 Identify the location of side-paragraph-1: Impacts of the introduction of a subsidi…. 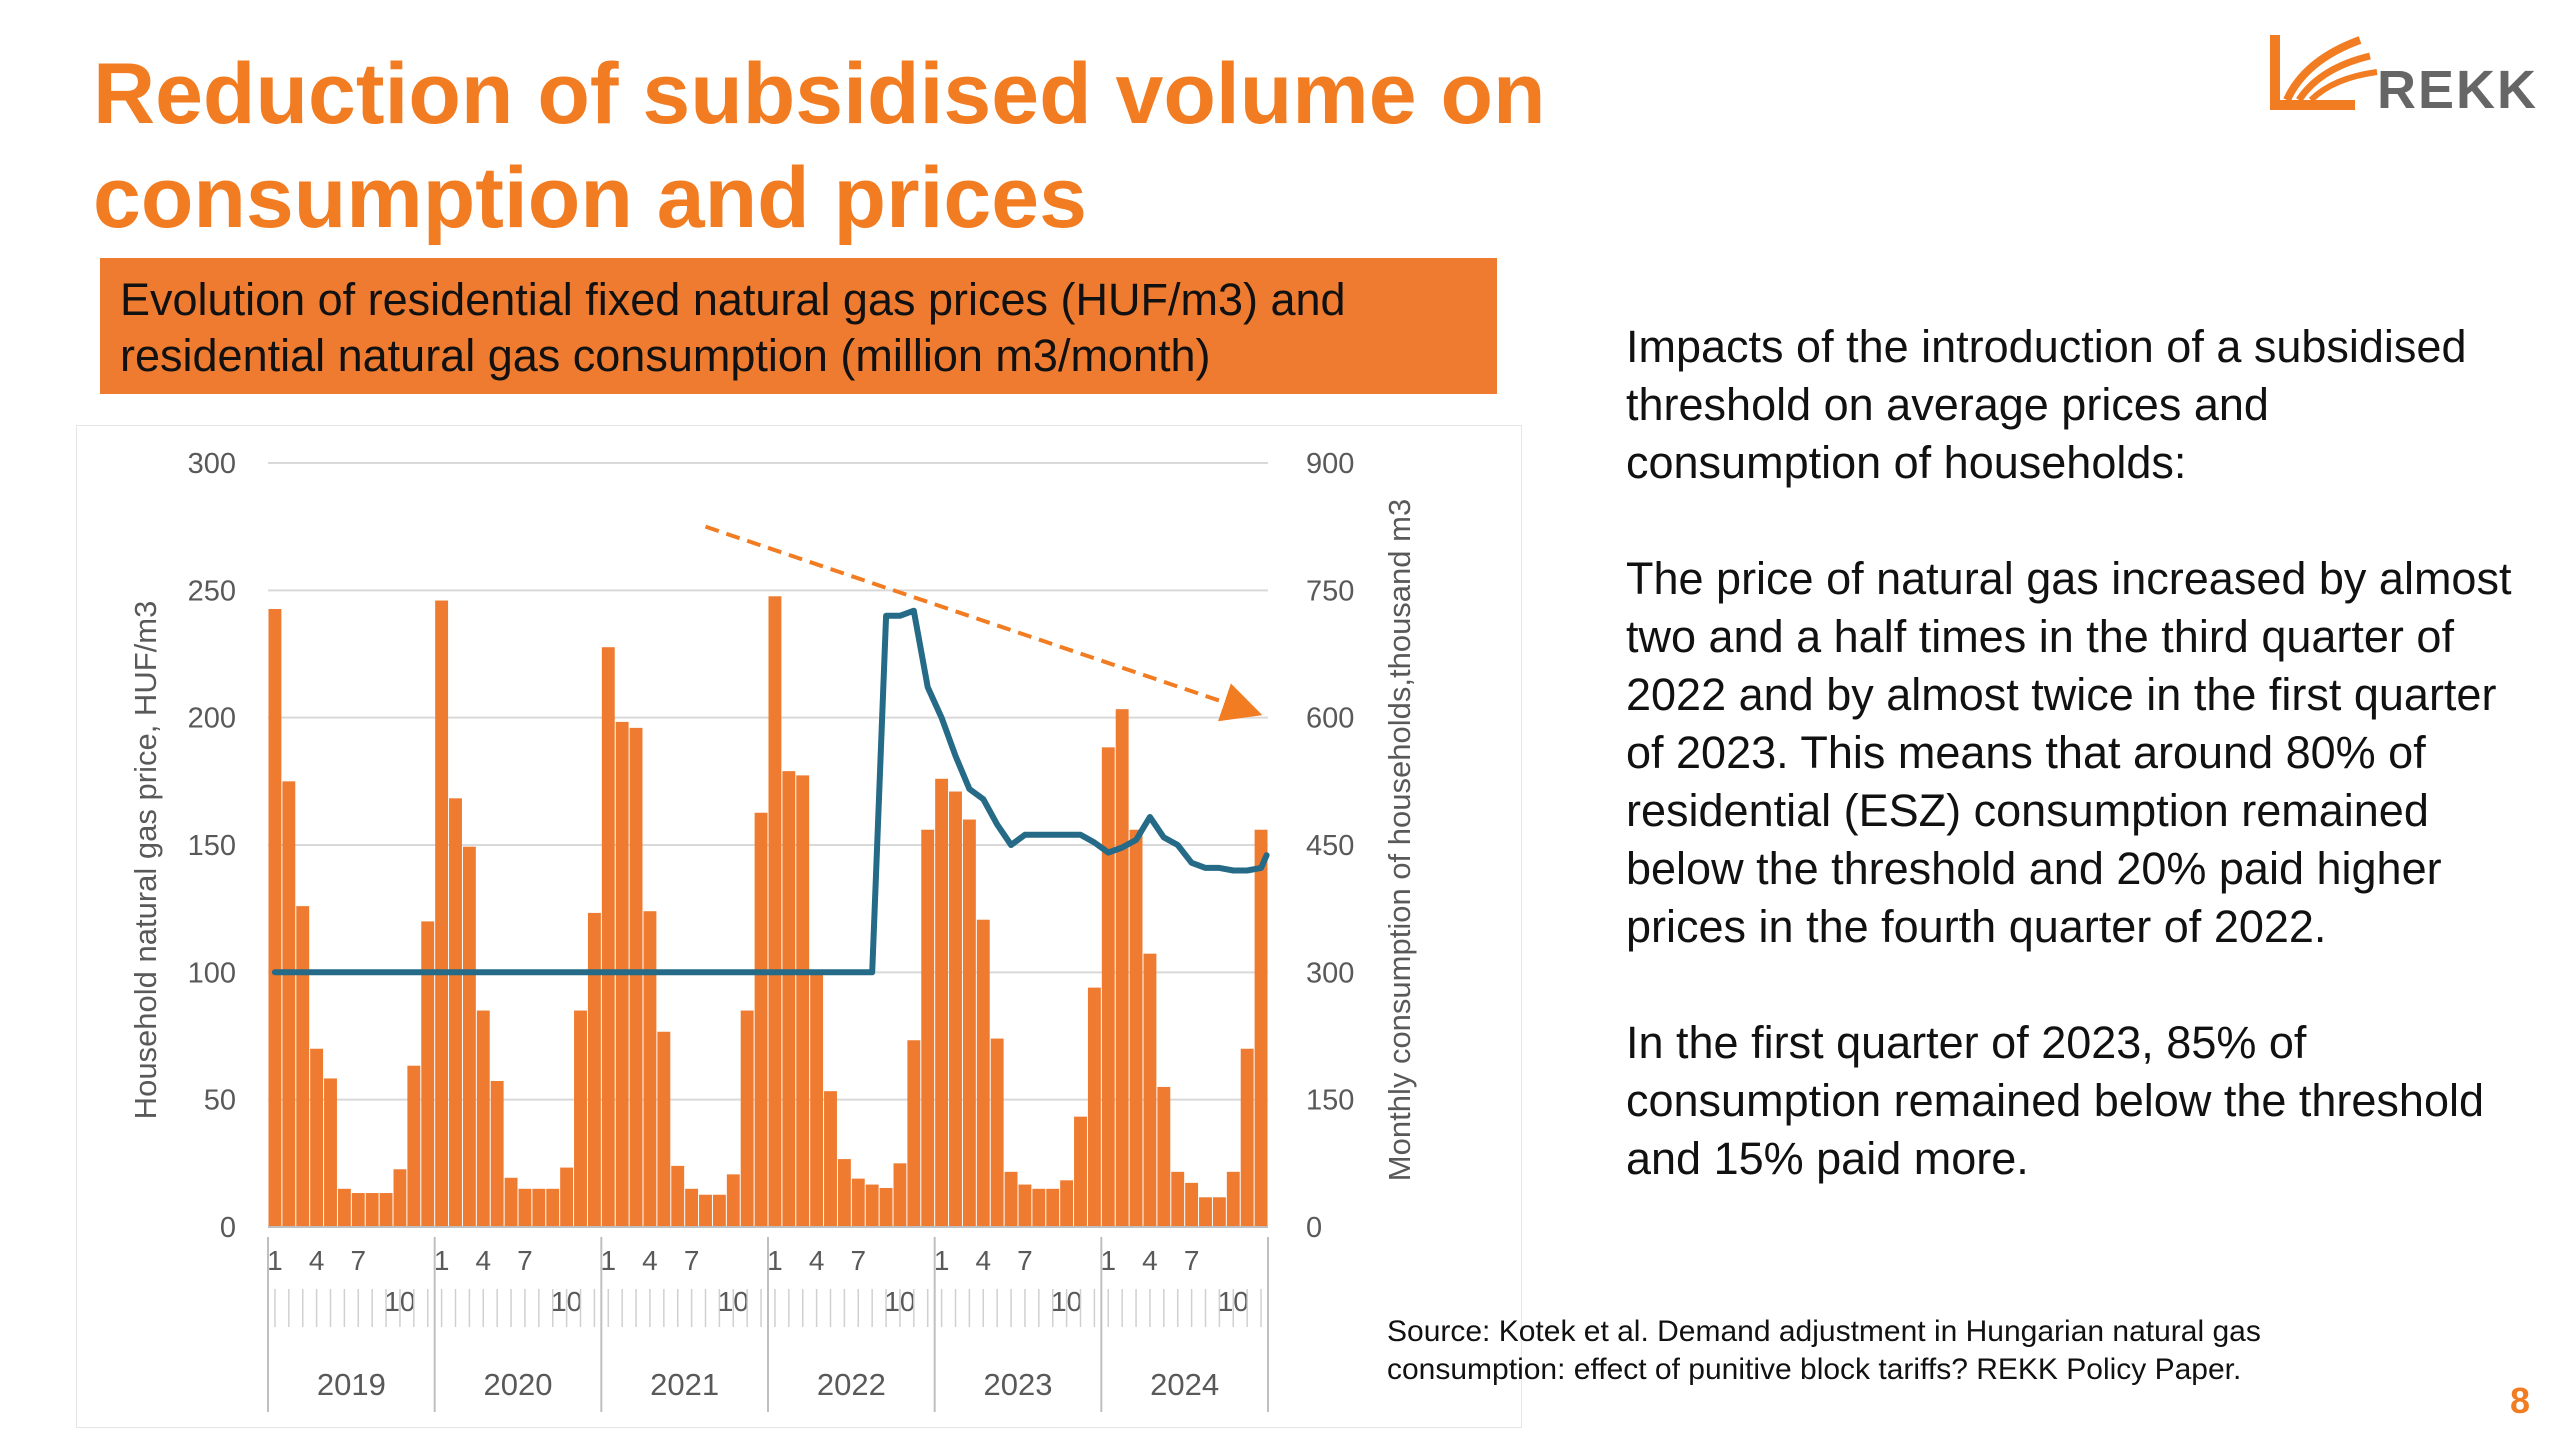
(2046, 404).